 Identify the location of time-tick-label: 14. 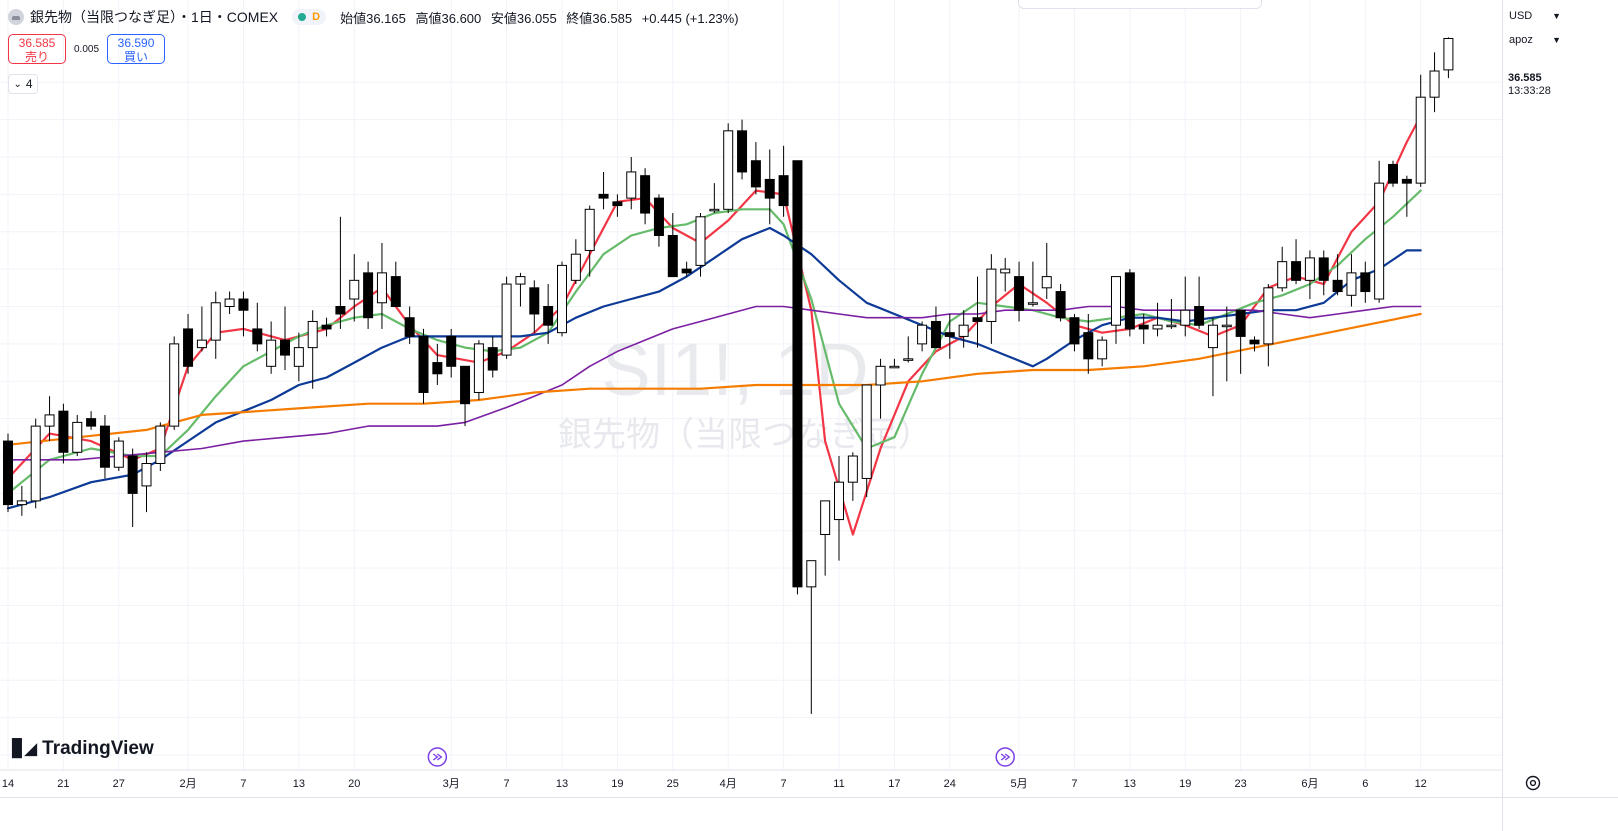
(8, 784).